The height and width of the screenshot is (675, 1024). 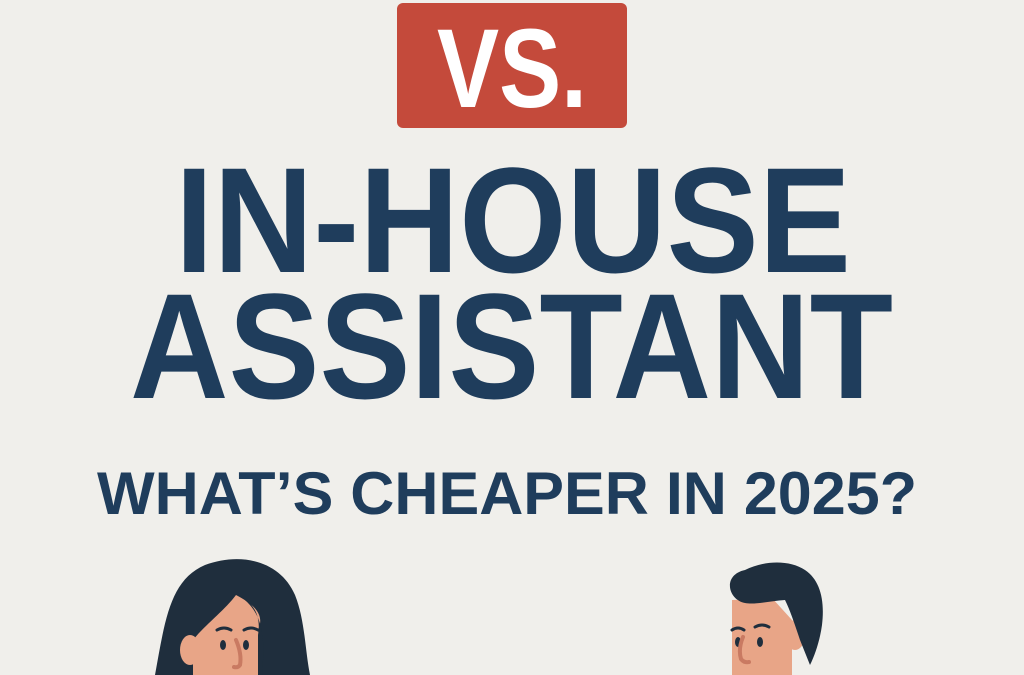 I want to click on man-face-illustration, so click(x=776, y=618).